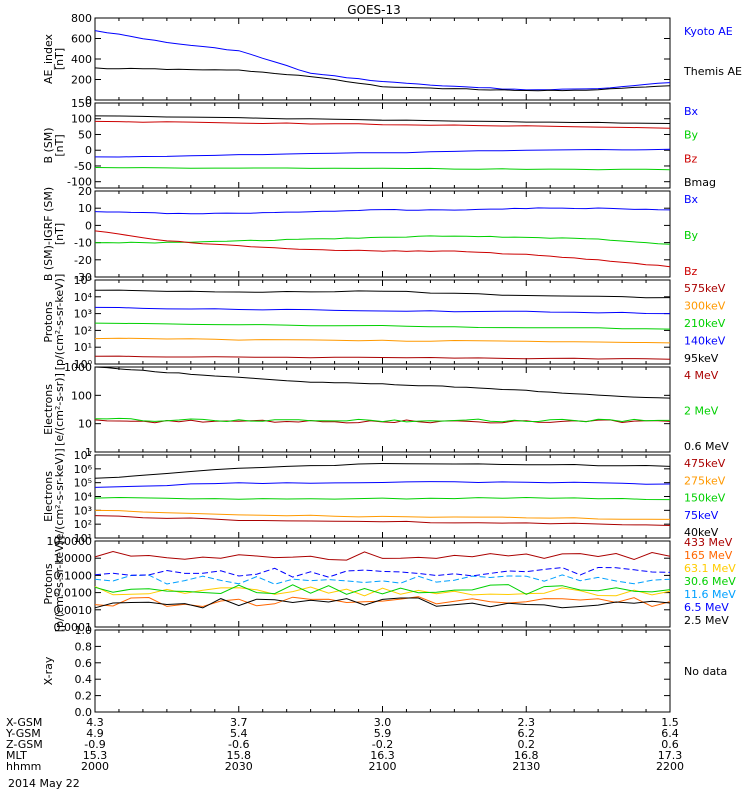  Describe the element at coordinates (706, 607) in the screenshot. I see `legend-label: 6.5 MeV` at that location.